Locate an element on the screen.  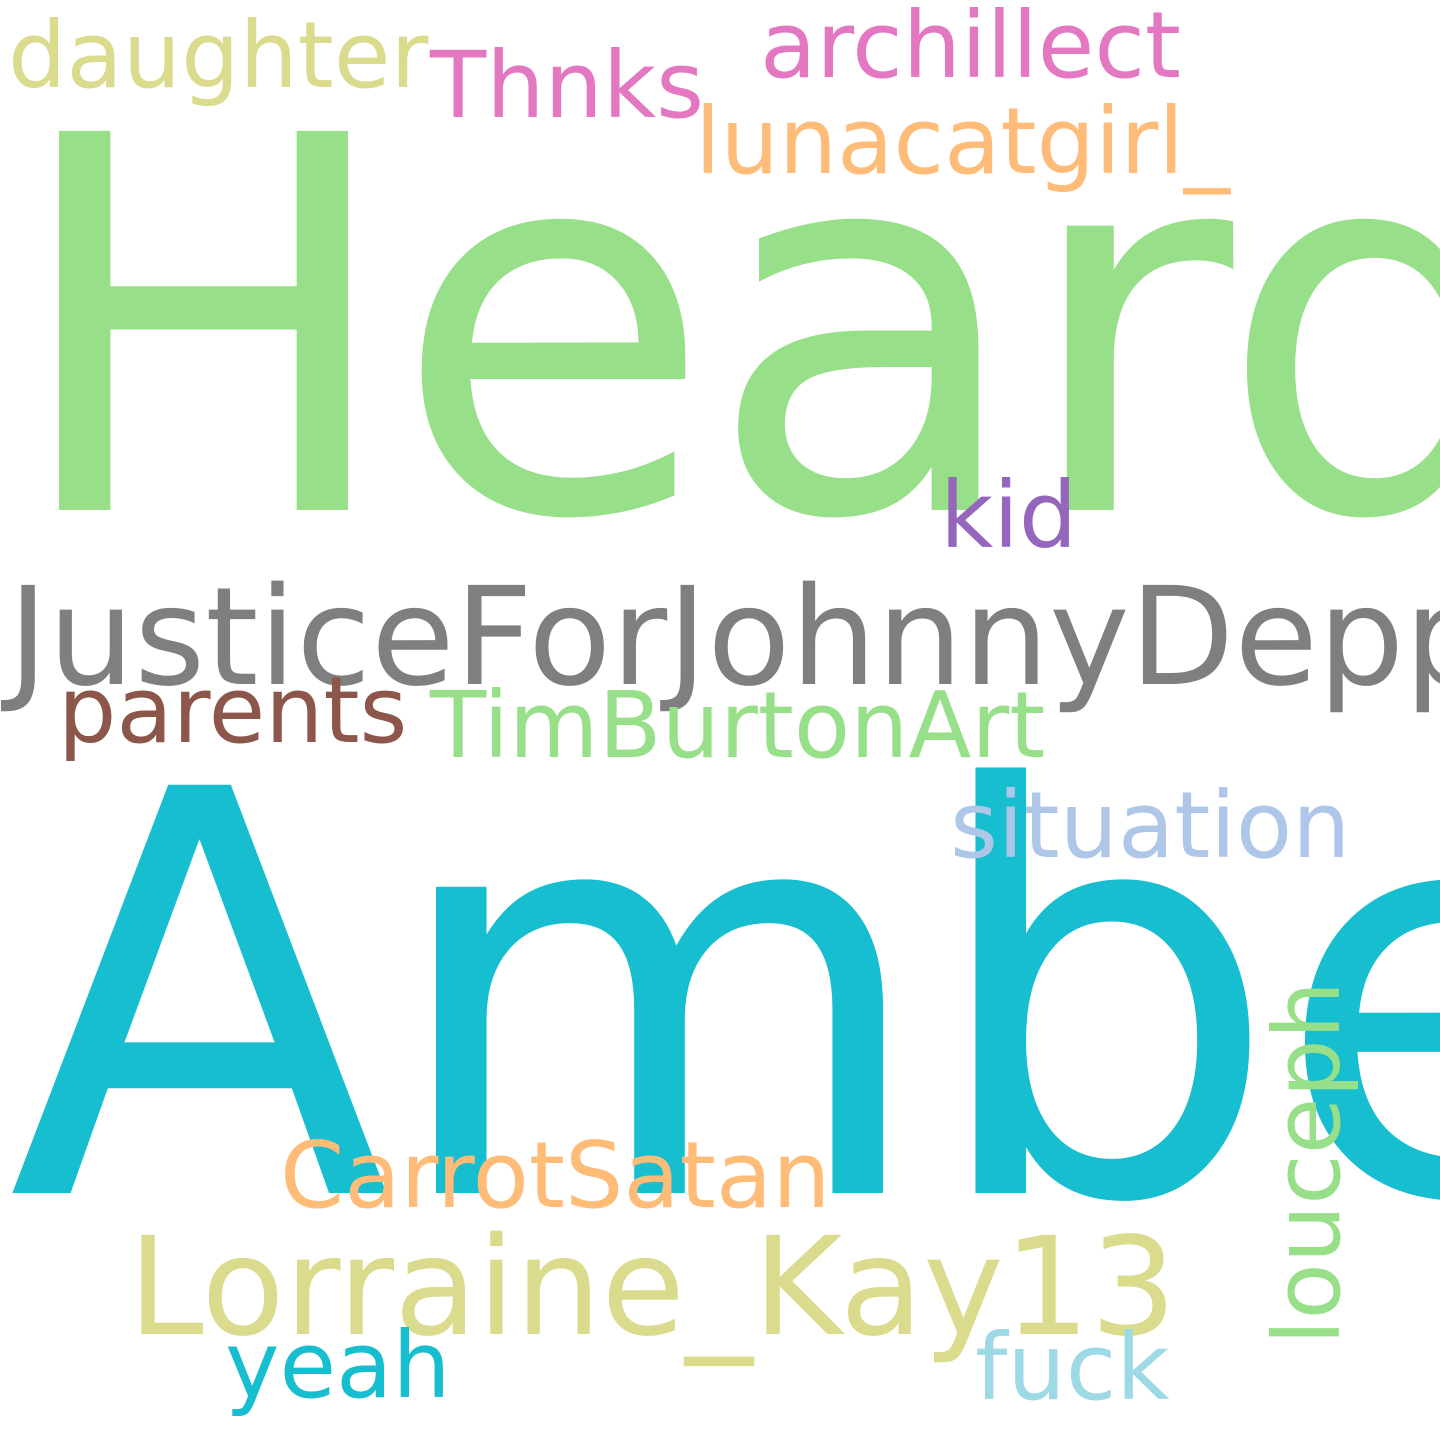
word-parents: parents is located at coordinates (233, 710).